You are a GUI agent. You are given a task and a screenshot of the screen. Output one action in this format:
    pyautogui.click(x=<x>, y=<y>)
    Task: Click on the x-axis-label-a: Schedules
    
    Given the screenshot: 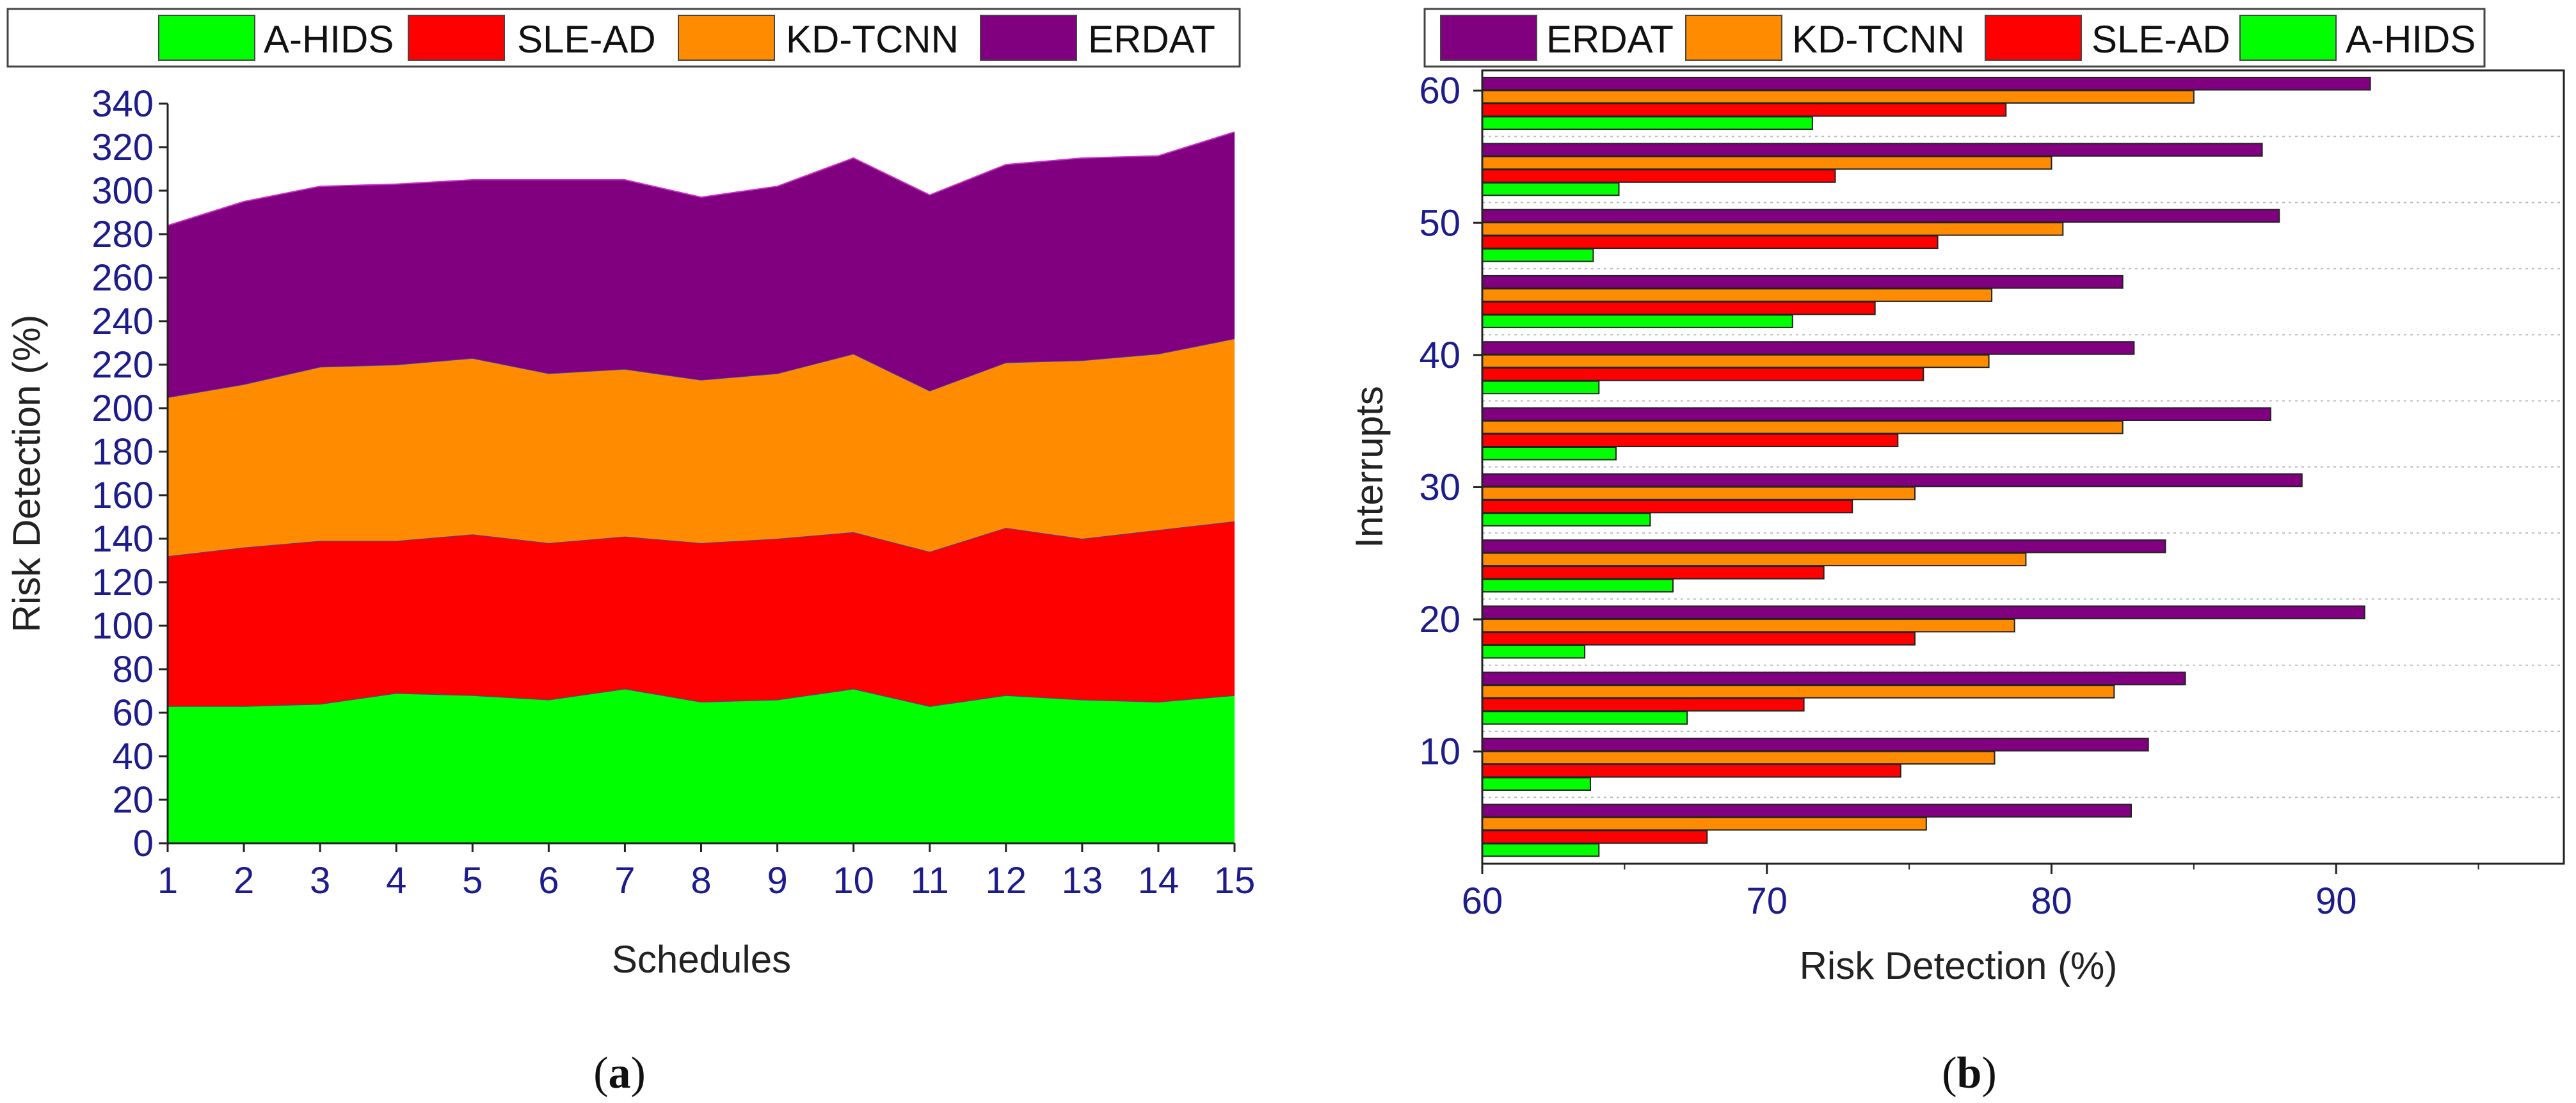 What is the action you would take?
    pyautogui.click(x=701, y=959)
    